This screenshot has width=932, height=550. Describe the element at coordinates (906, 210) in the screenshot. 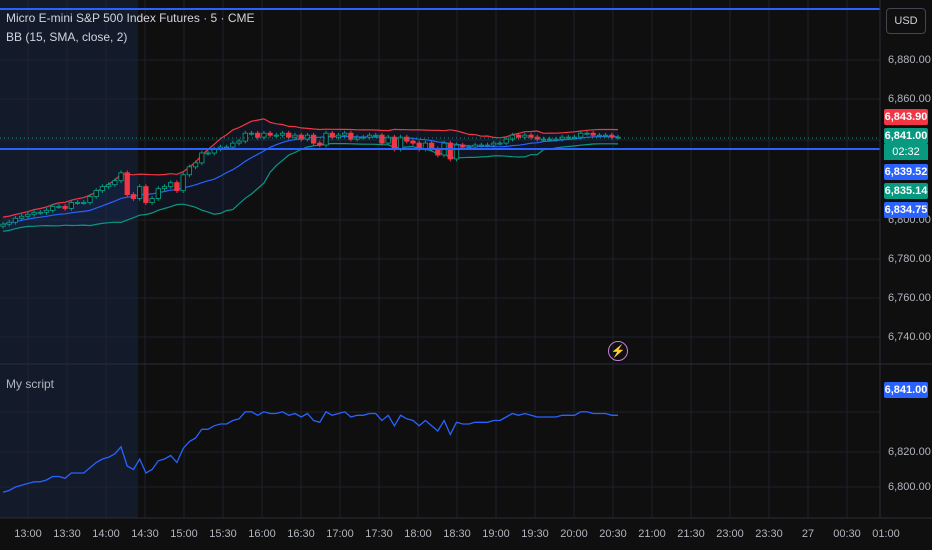

I see `bb-lower-price-badge: 6,834.75` at that location.